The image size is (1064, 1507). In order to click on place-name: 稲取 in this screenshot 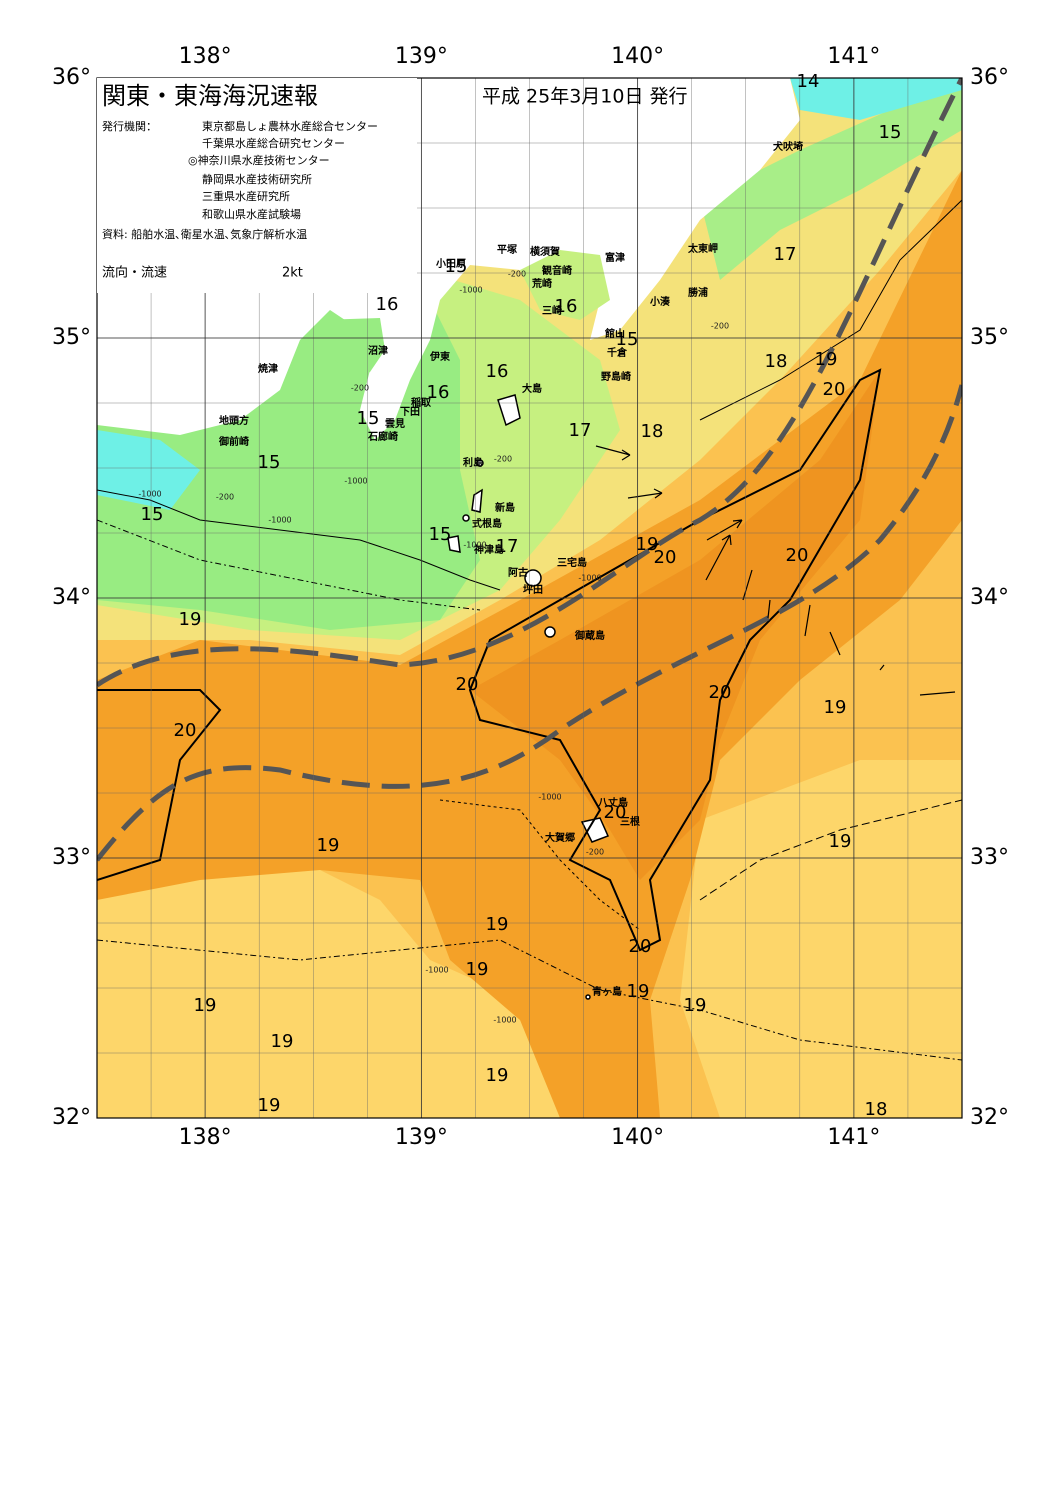, I will do `click(421, 402)`.